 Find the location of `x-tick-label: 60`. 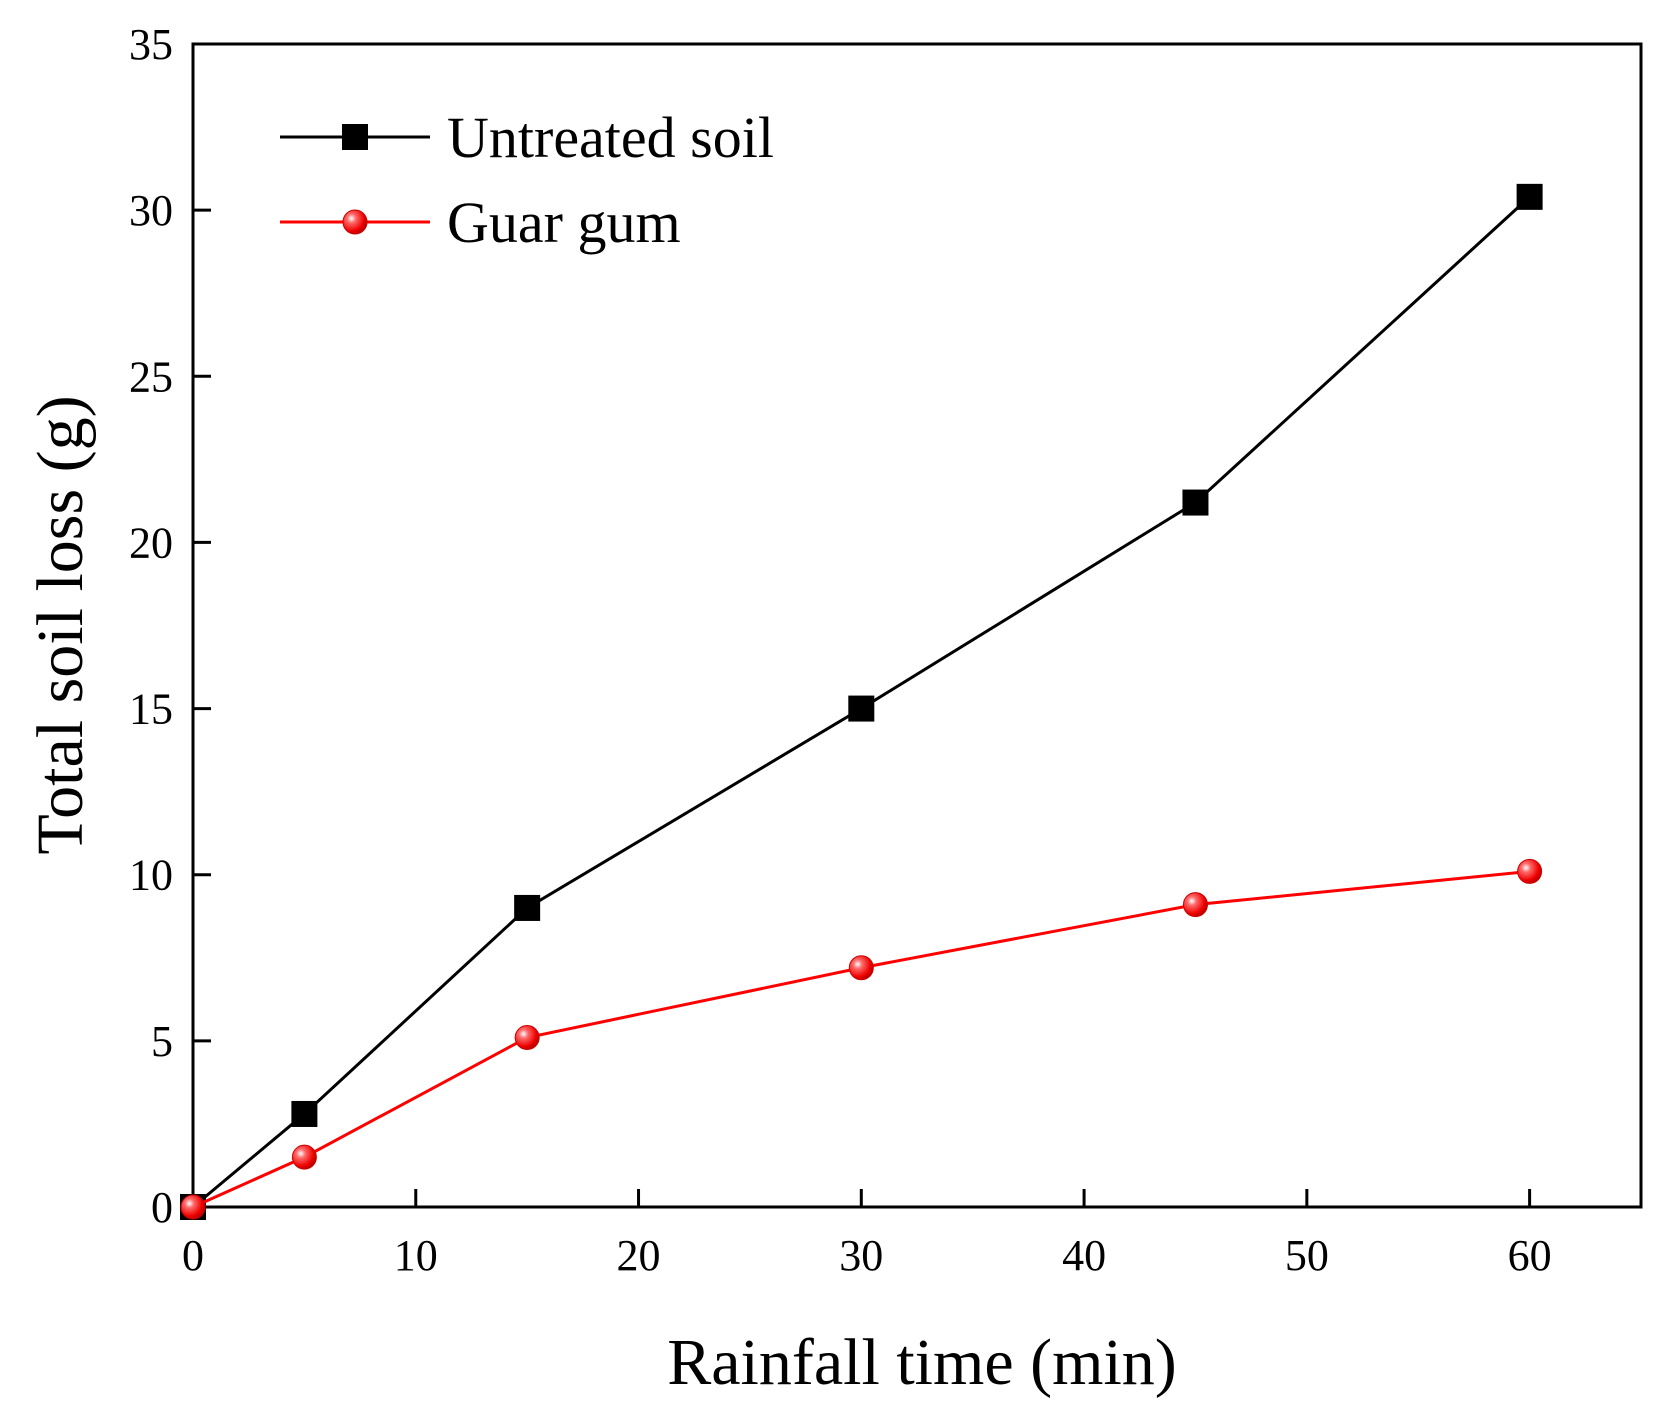

x-tick-label: 60 is located at coordinates (1530, 1255).